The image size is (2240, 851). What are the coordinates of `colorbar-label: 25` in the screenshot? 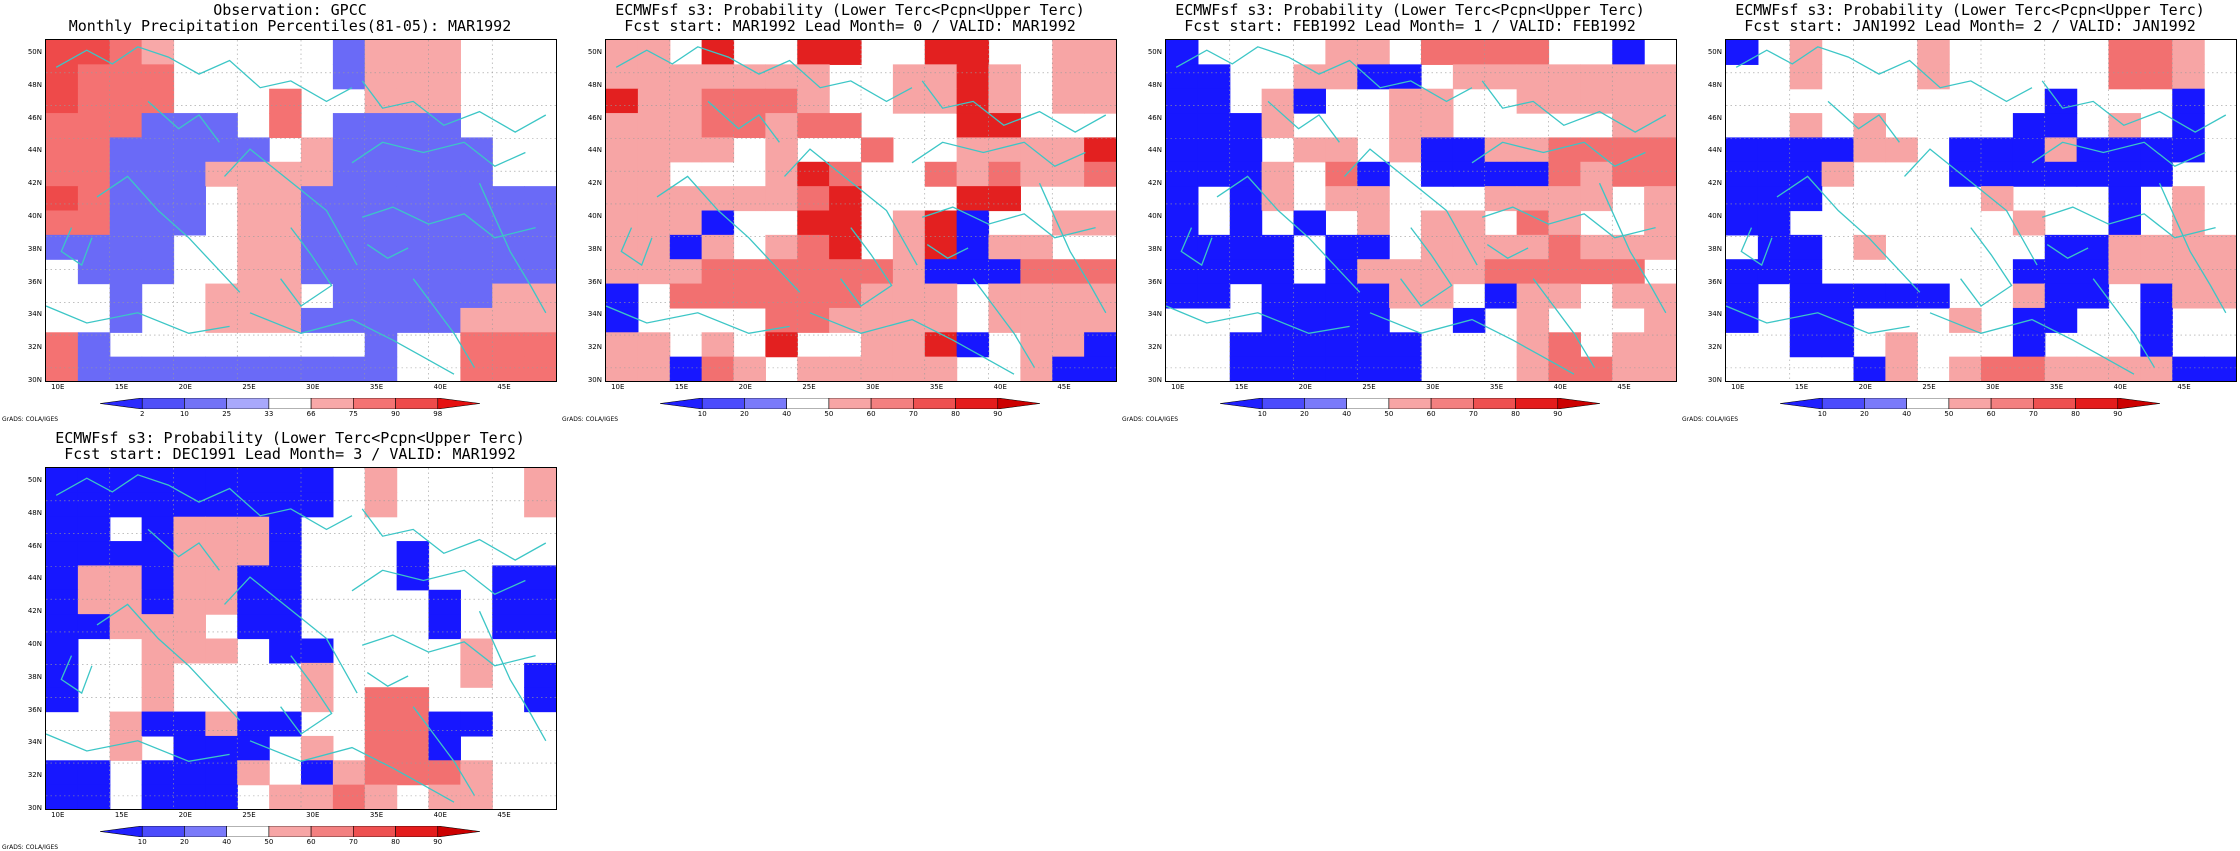 It's located at (227, 414).